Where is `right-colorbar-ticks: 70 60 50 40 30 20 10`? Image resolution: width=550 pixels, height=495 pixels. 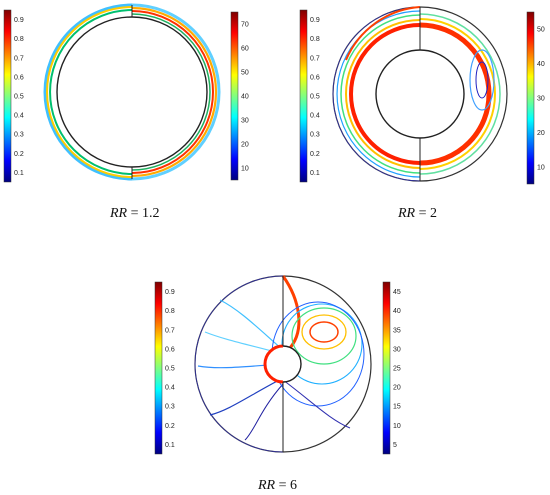 right-colorbar-ticks: 70 60 50 40 30 20 10 is located at coordinates (245, 97).